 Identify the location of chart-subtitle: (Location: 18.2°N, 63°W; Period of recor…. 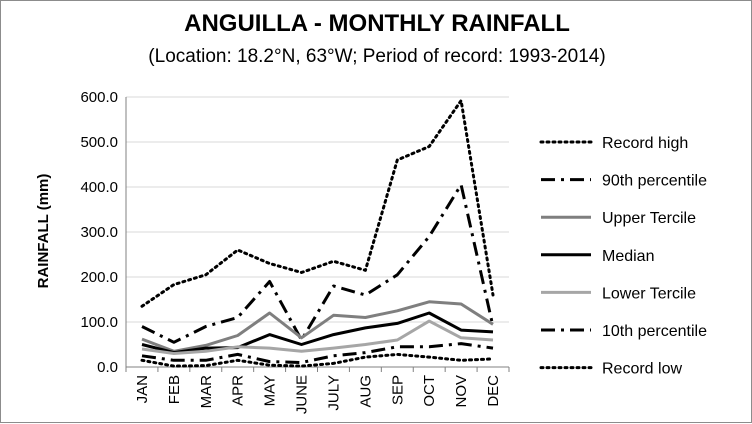
(376, 56).